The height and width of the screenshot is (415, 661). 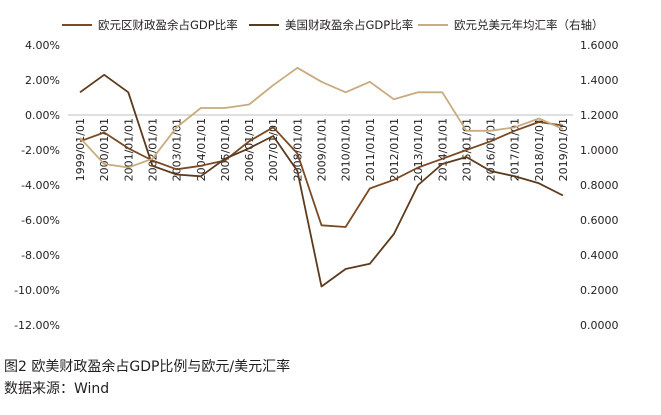 What do you see at coordinates (599, 255) in the screenshot?
I see `right-tick-label: 0.4000` at bounding box center [599, 255].